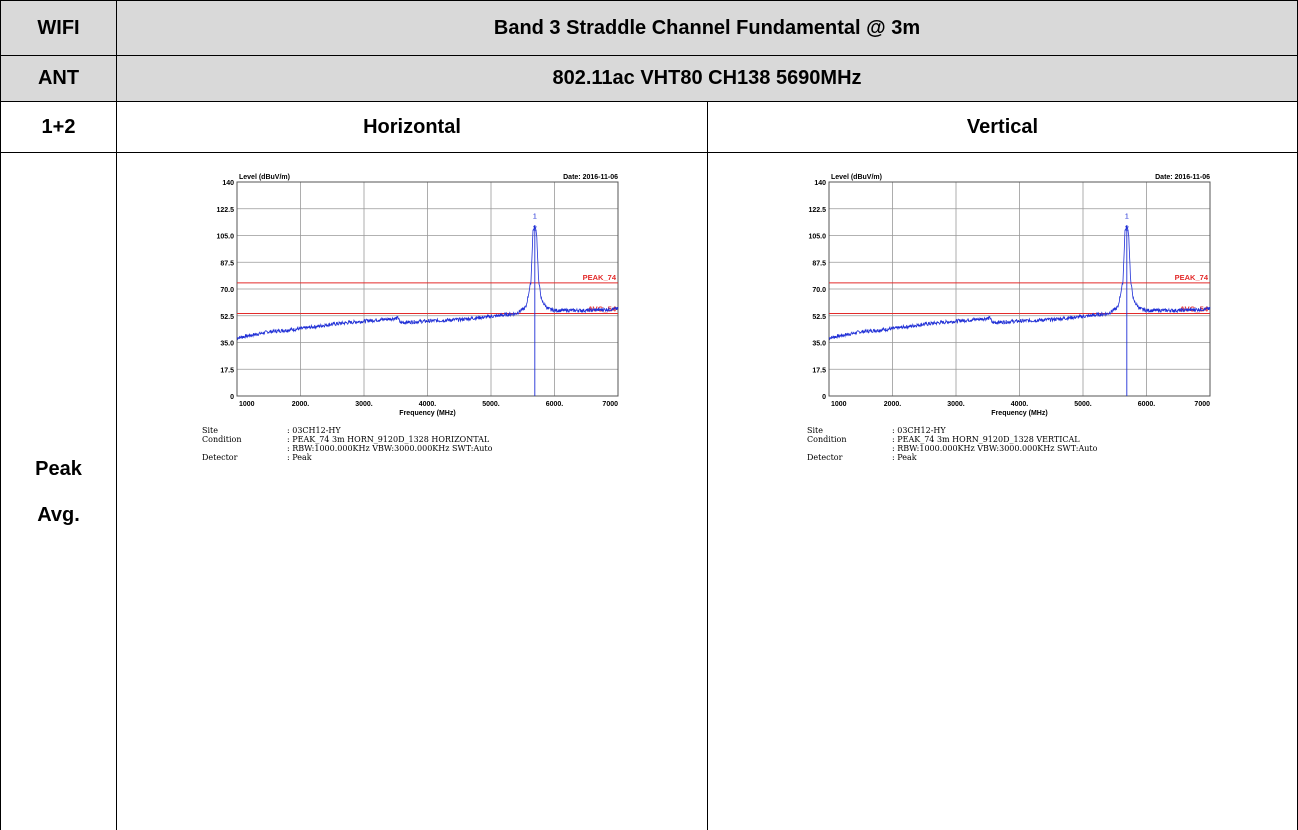 Image resolution: width=1298 pixels, height=830 pixels. I want to click on condition-value: : PEAK_74 3m HORN_9120D_1328 HORIZONTAL, so click(388, 439).